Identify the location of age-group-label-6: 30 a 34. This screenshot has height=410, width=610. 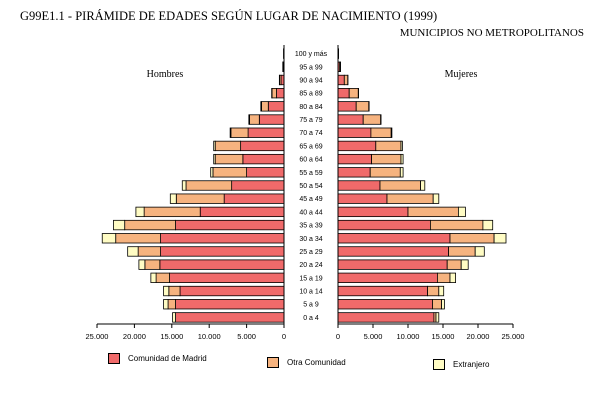
(310, 239).